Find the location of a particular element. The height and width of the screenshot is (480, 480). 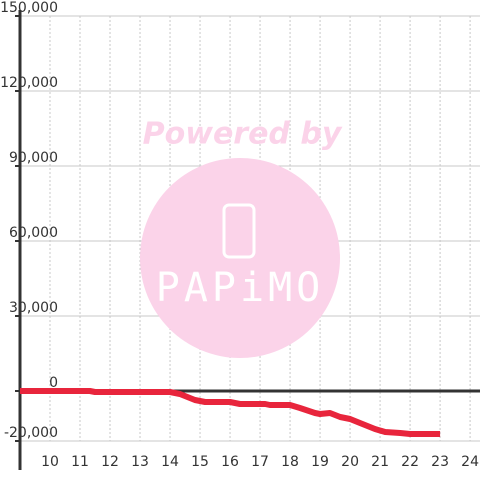

watermark-text: Powered by is located at coordinates (243, 134).